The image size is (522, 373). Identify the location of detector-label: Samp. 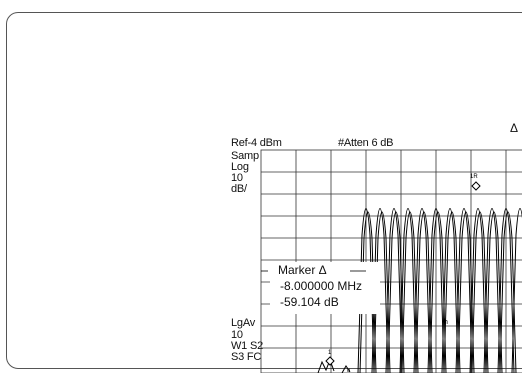
(245, 156).